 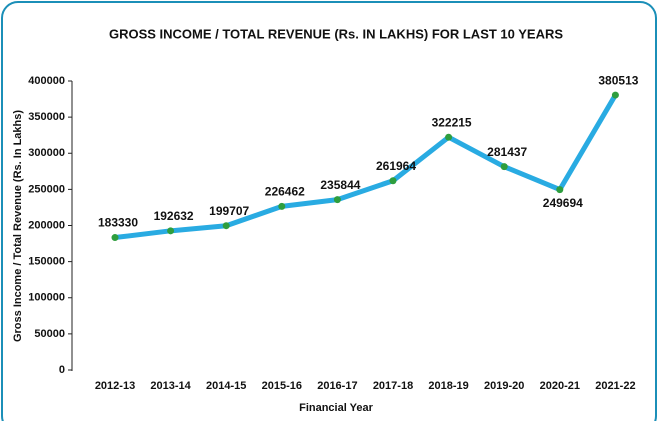 I want to click on data-label: 261964, so click(x=396, y=166).